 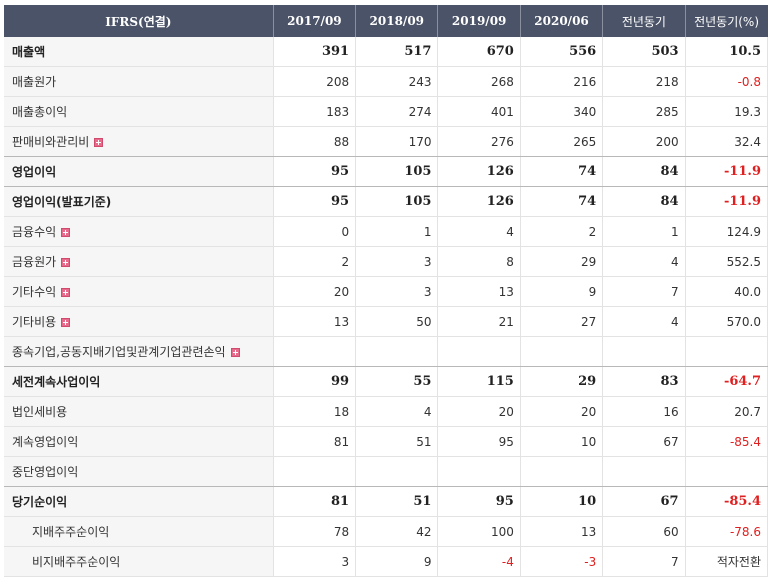 I want to click on value-cell: 3, so click(x=396, y=291).